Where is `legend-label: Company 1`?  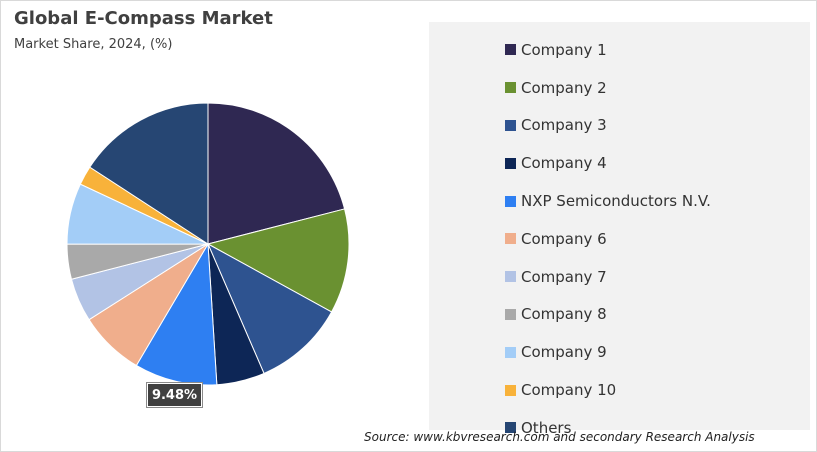 legend-label: Company 1 is located at coordinates (564, 49).